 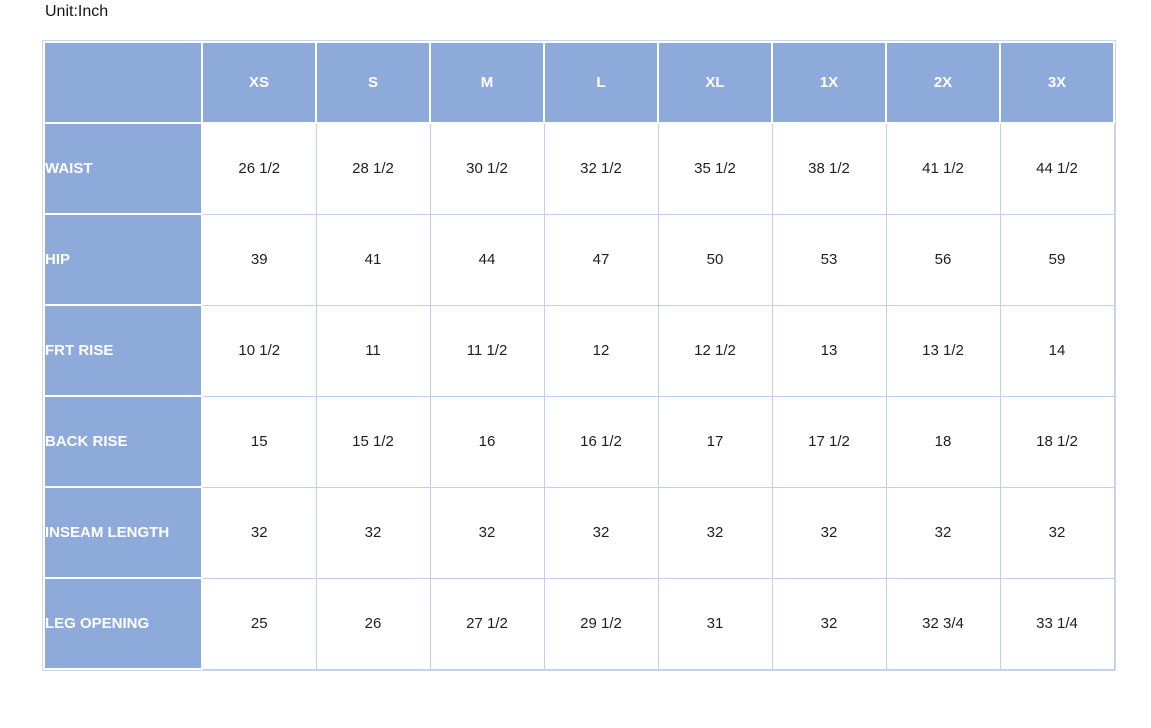 I want to click on size-value-cell: 32 3/4, so click(x=943, y=623).